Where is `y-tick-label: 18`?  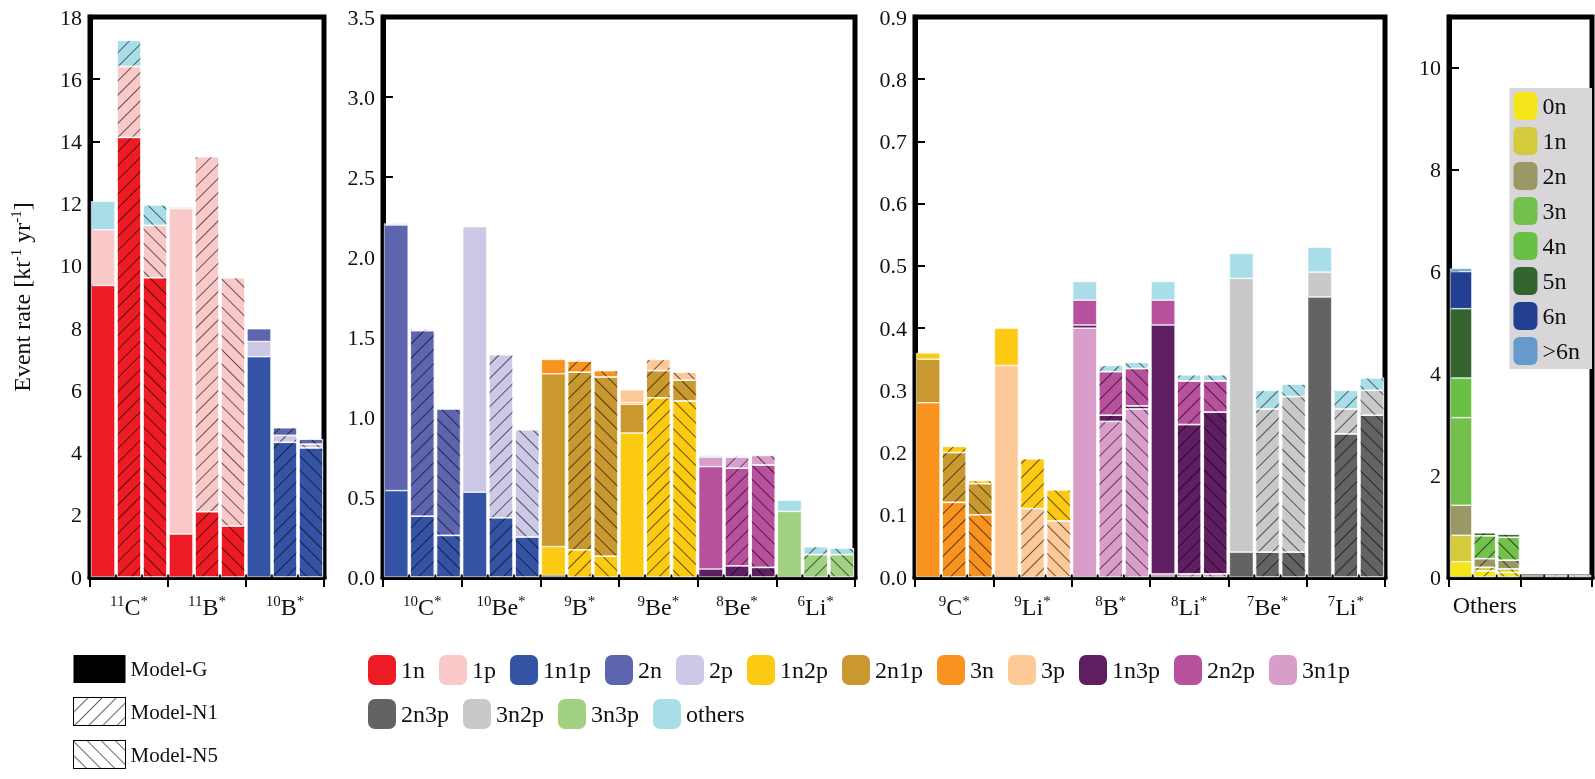 y-tick-label: 18 is located at coordinates (71, 17).